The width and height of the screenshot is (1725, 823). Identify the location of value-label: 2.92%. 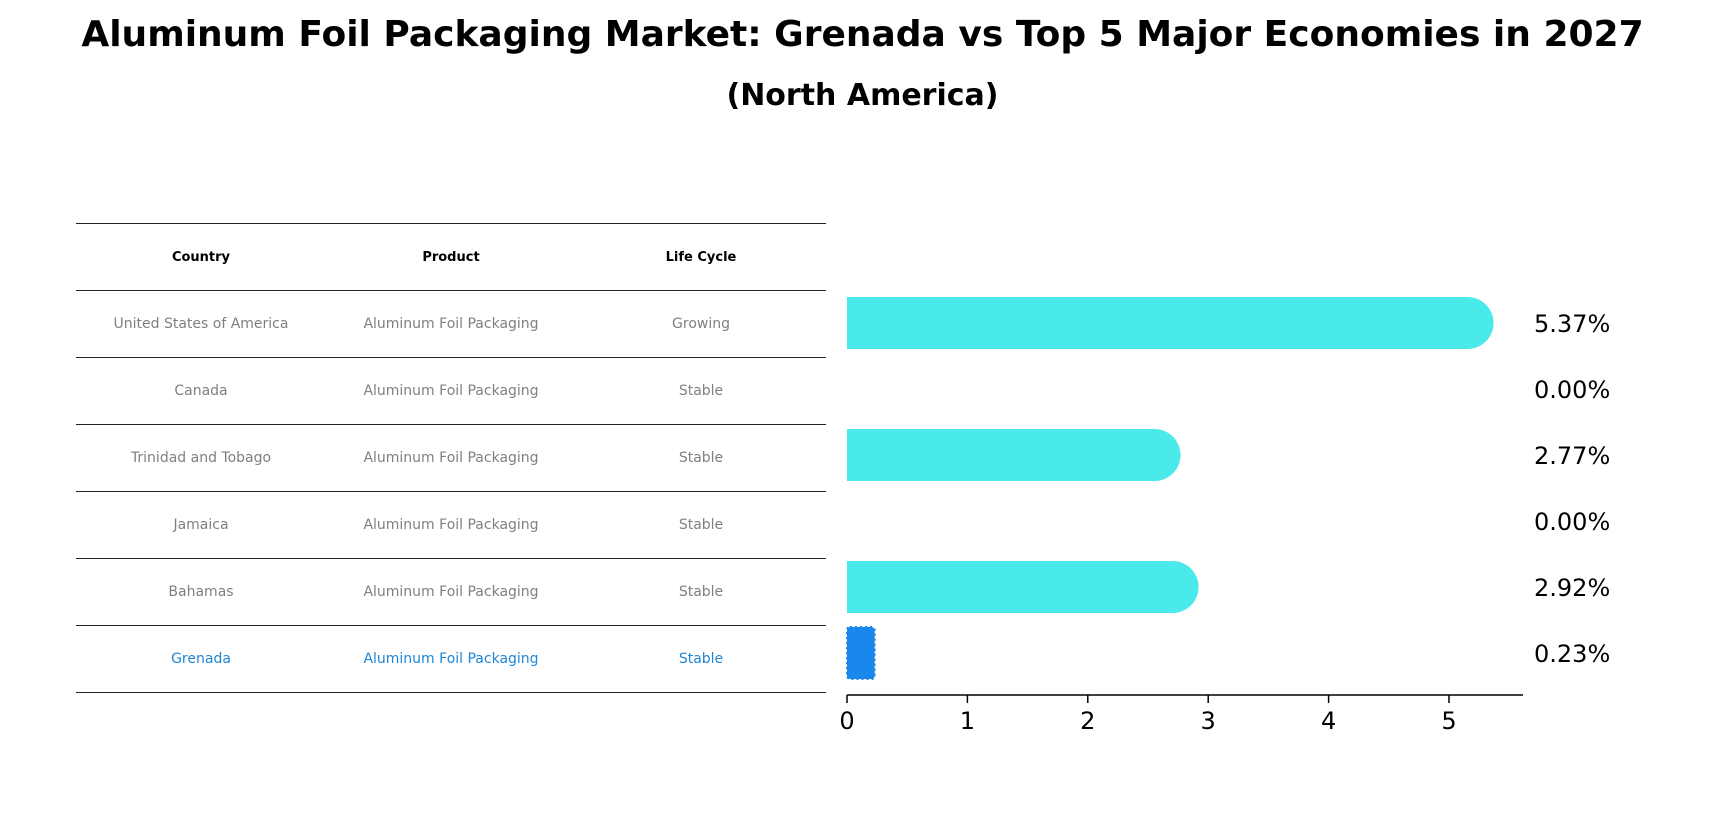
(1572, 588).